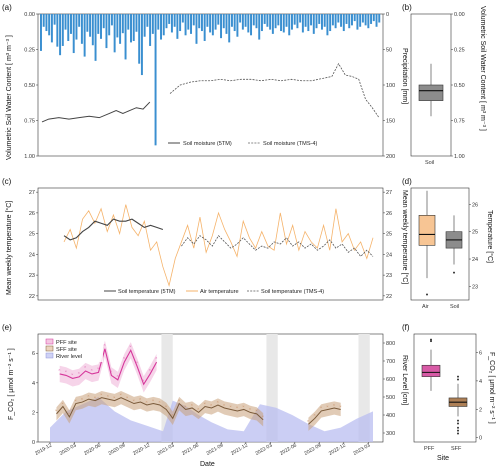 The height and width of the screenshot is (476, 500). I want to click on pff-line, so click(108, 367).